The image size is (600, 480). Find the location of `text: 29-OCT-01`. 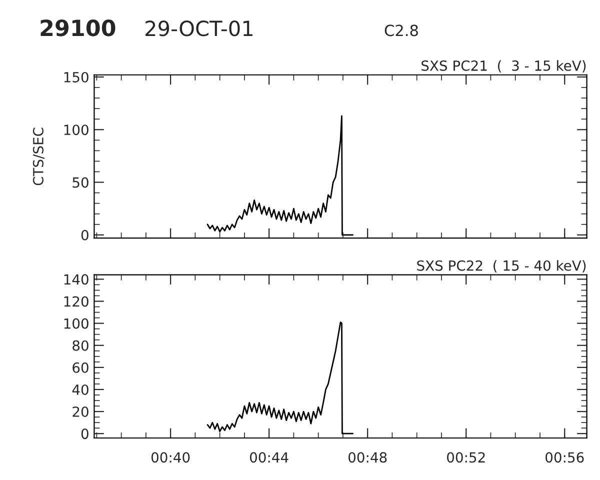

text: 29-OCT-01 is located at coordinates (199, 28).